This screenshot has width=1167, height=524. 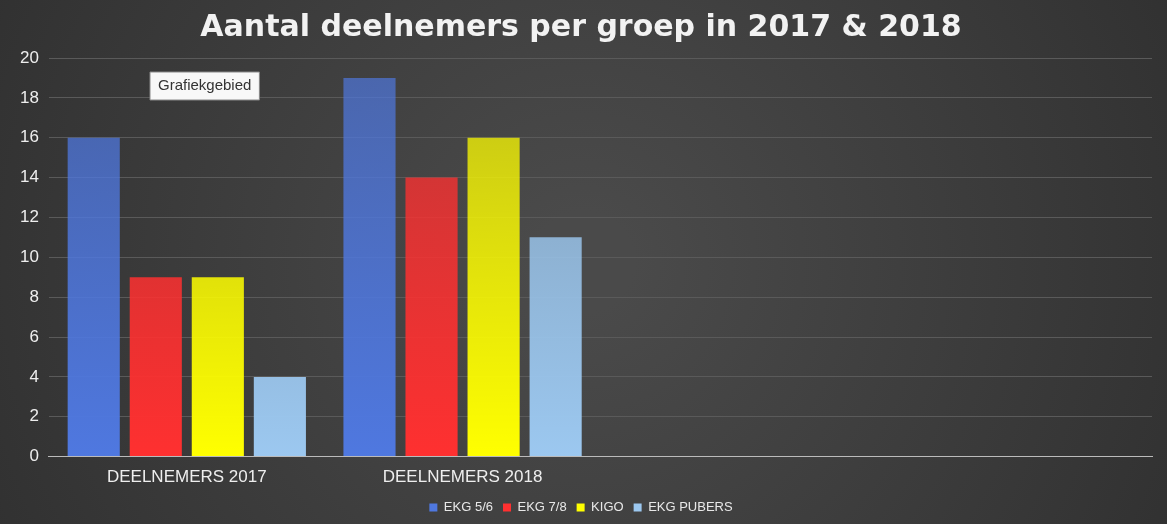 What do you see at coordinates (205, 85) in the screenshot?
I see `annotation: Grafiekgebied` at bounding box center [205, 85].